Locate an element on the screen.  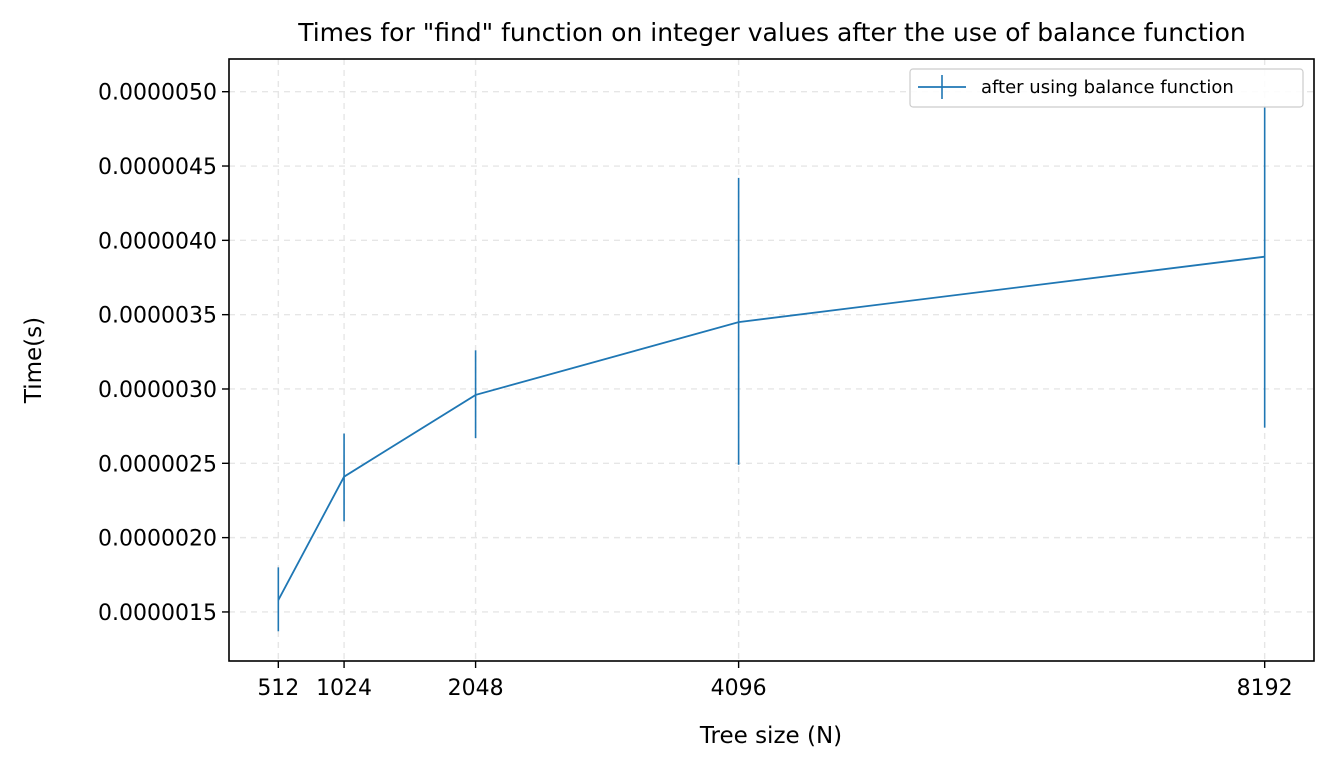
legend: after using balance function is located at coordinates (1106, 88).